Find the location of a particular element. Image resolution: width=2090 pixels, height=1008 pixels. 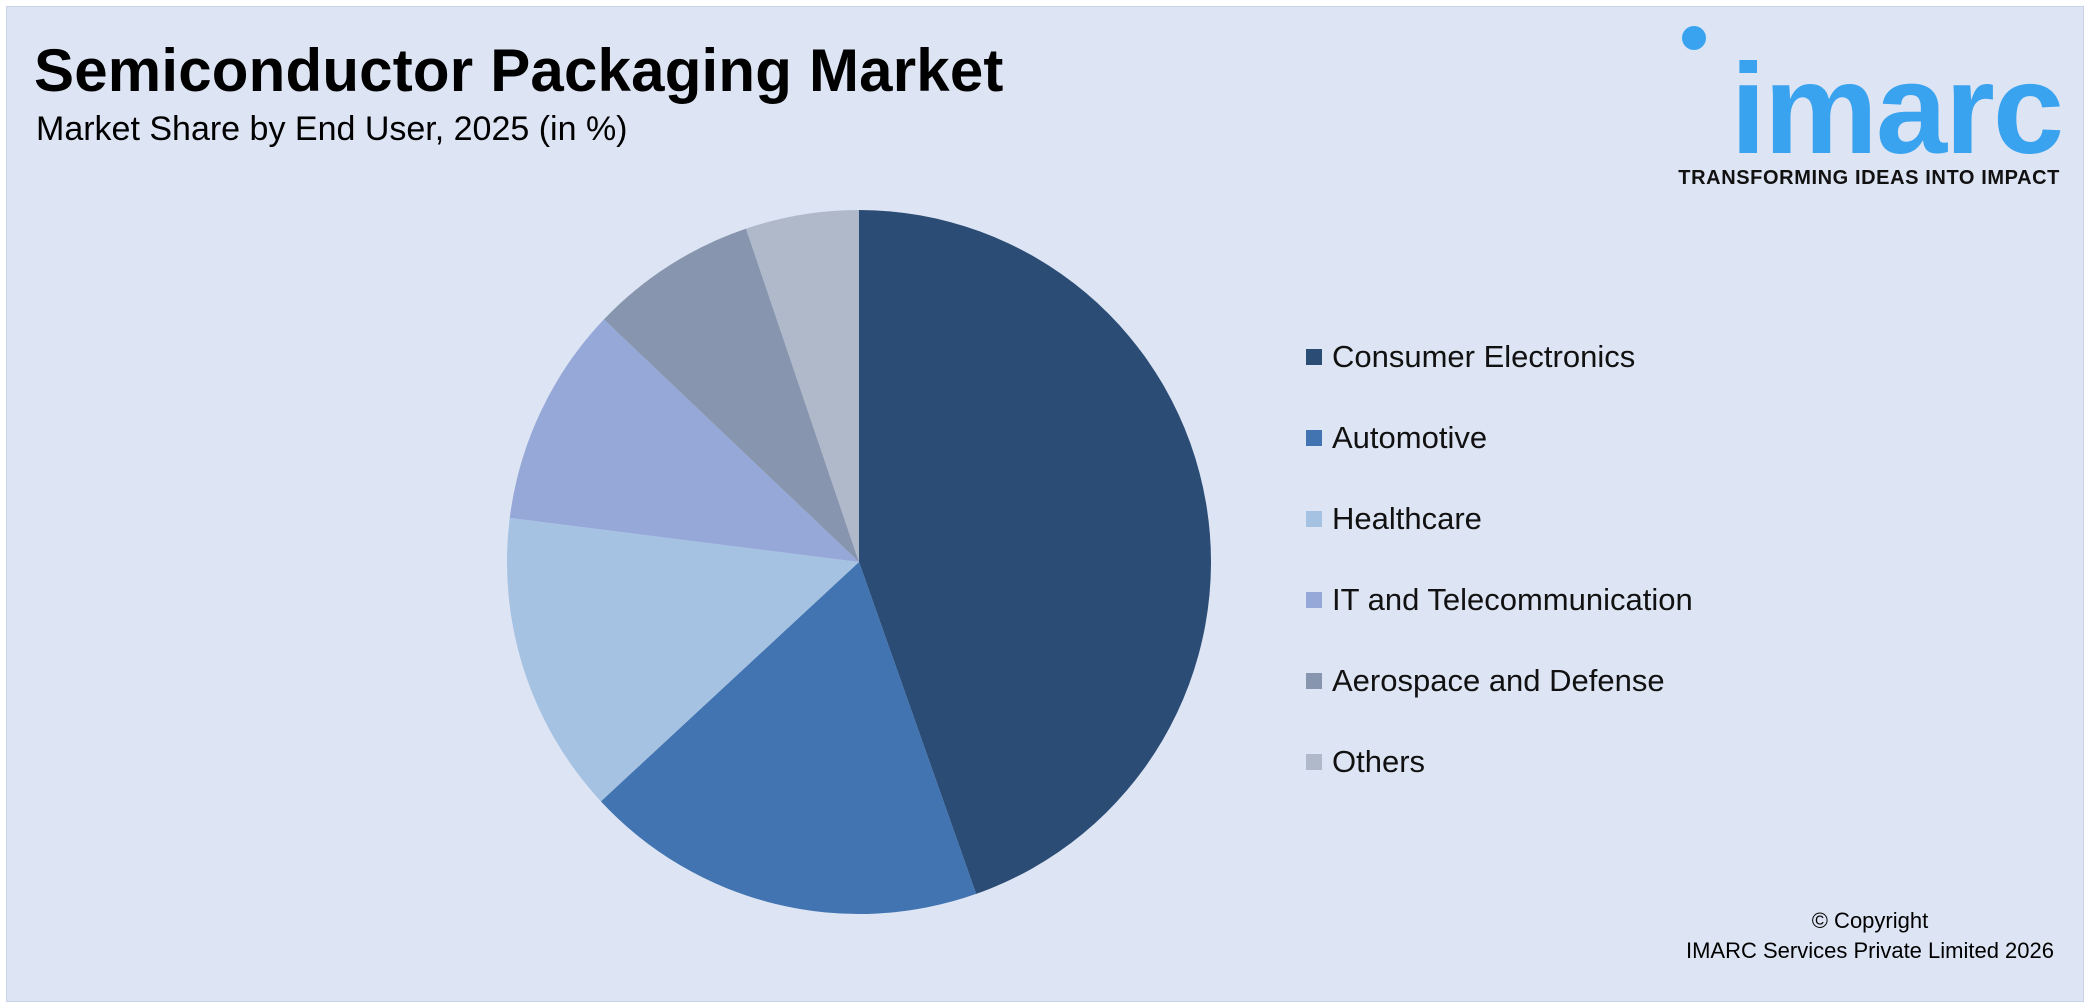

logo-wordmark: imarc is located at coordinates (1897, 109).